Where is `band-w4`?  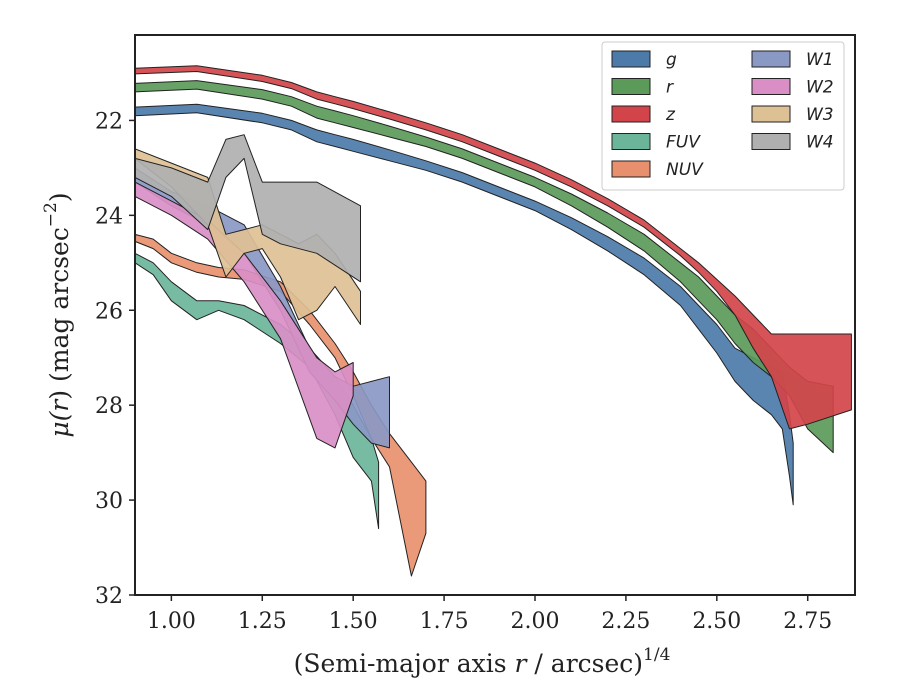
band-w4 is located at coordinates (248, 208).